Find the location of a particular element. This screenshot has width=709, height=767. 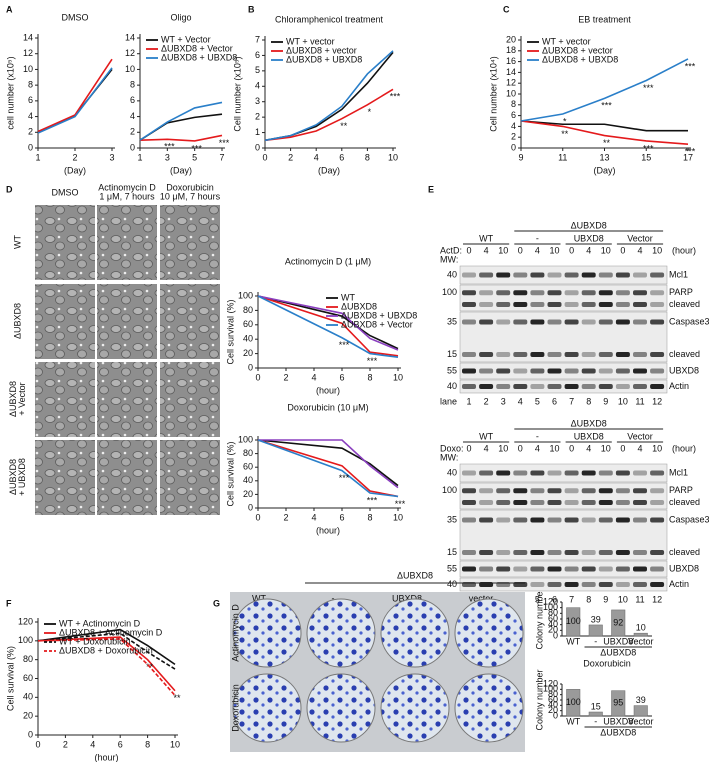

micrograph is located at coordinates (190, 399).